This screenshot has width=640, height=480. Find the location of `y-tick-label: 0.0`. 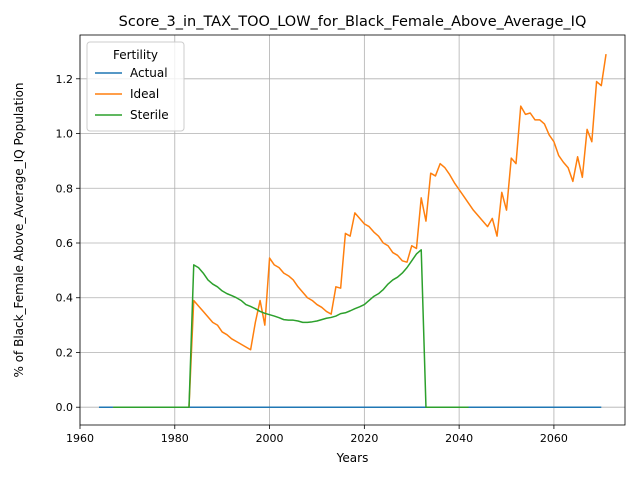

y-tick-label: 0.0 is located at coordinates (65, 407).